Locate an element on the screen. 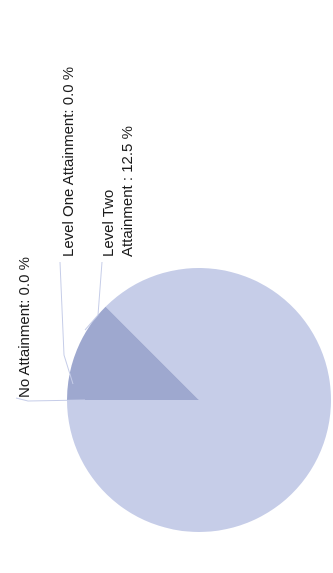  leader-lines is located at coordinates (59, 331).